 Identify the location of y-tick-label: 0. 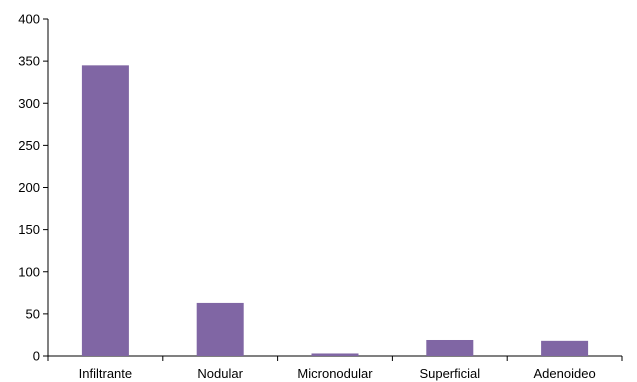
(36, 356).